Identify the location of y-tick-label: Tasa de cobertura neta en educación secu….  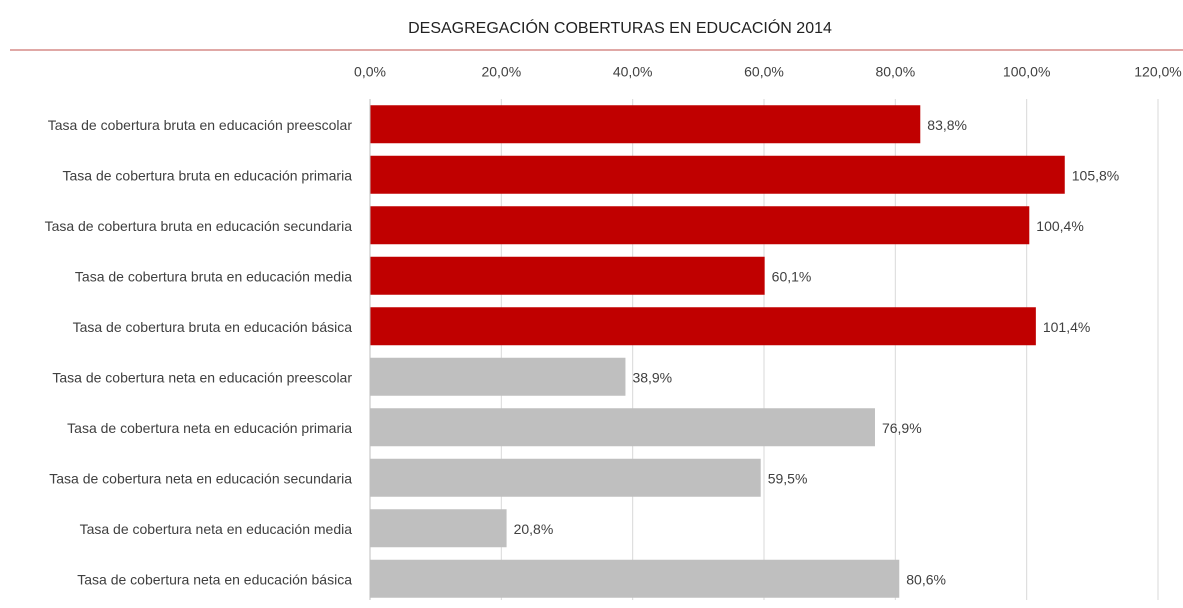
(200, 478).